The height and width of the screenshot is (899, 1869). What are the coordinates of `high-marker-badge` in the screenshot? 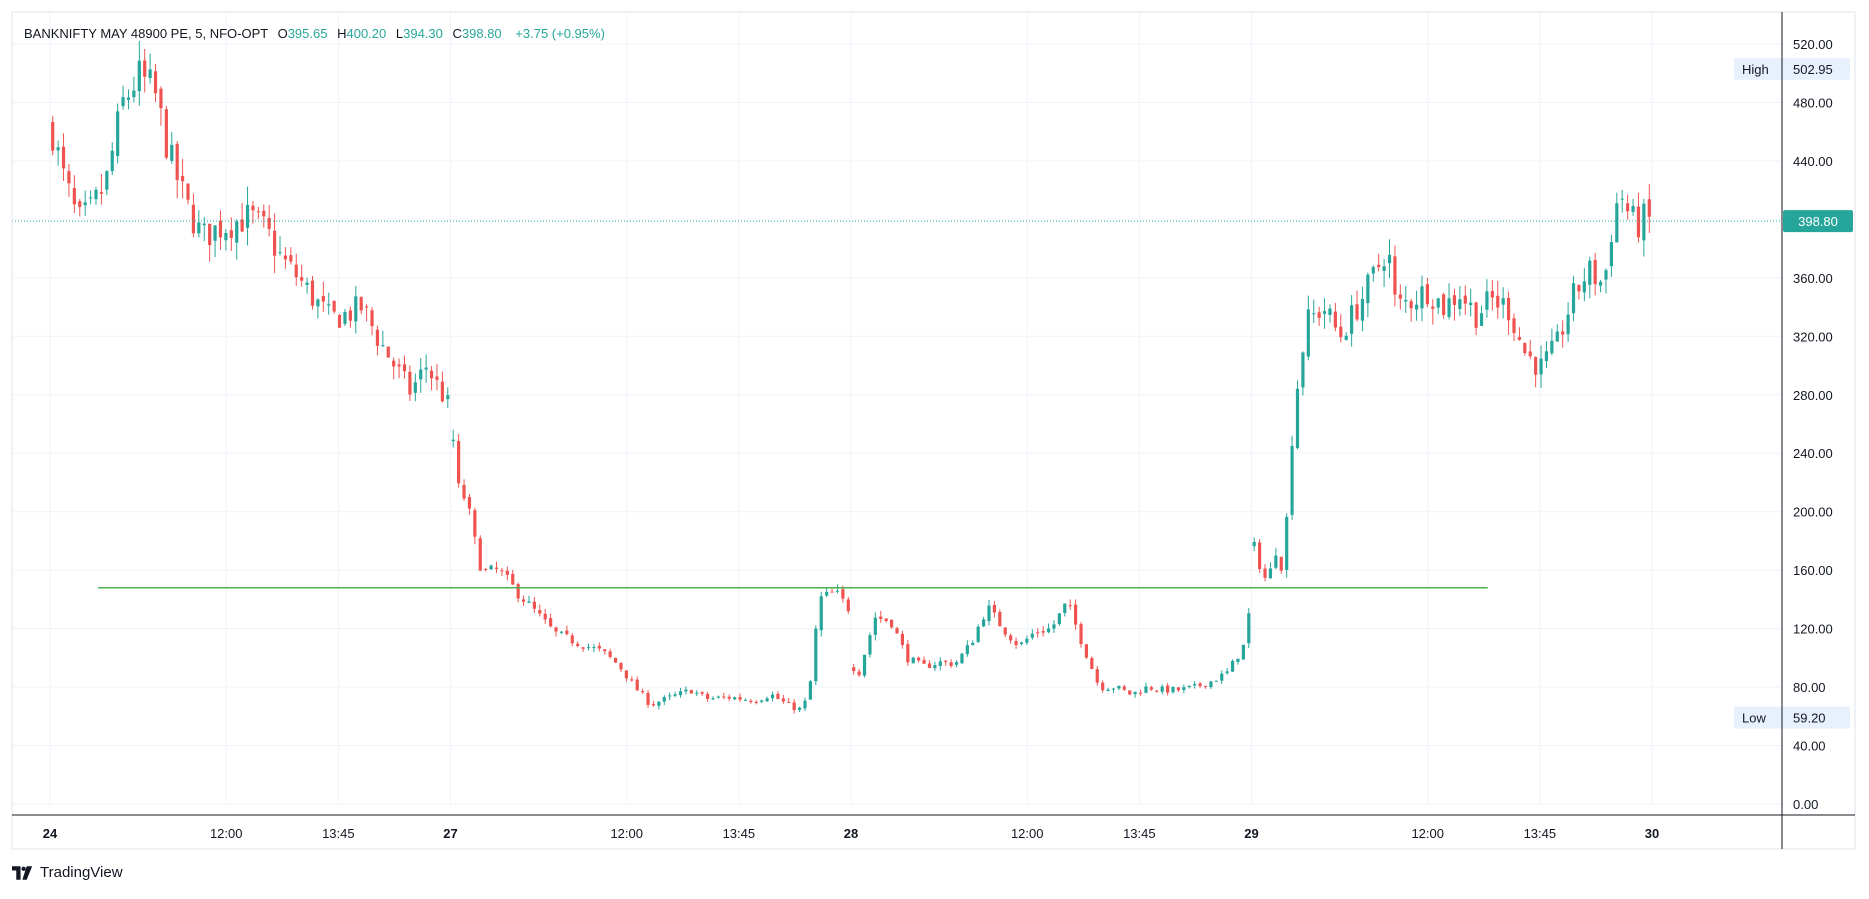 It's located at (1792, 68).